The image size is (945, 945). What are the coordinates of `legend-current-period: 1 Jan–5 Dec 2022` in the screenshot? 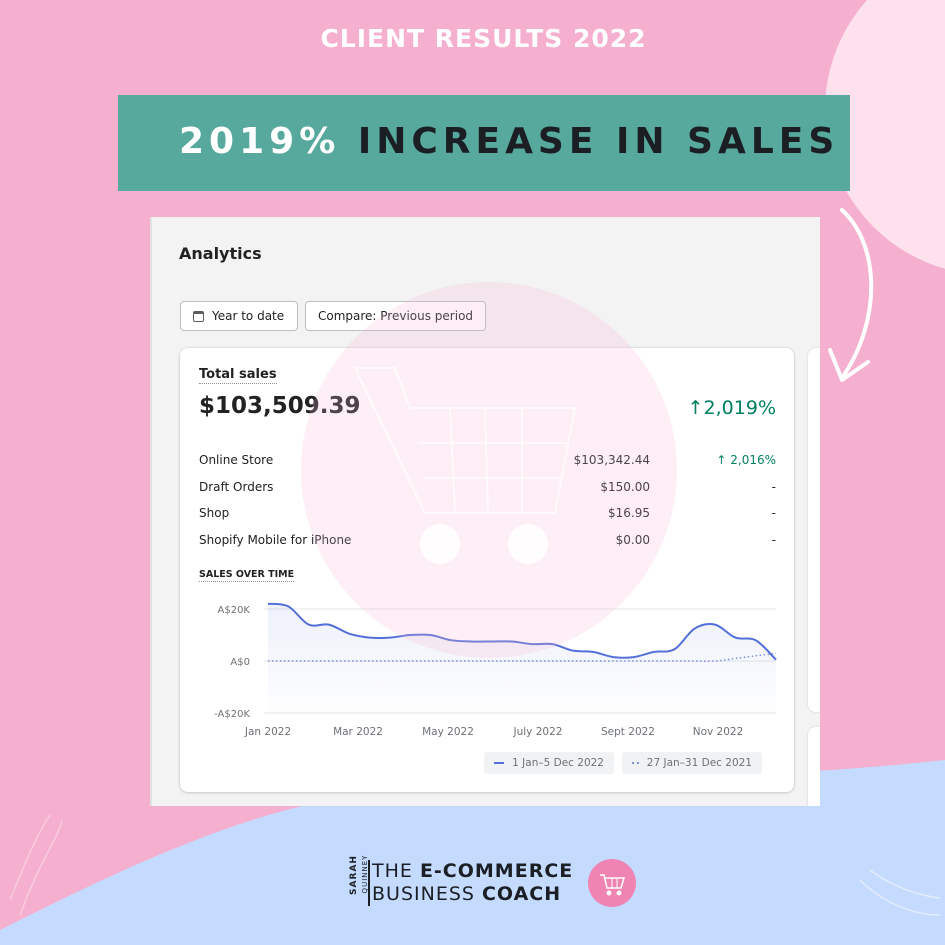 It's located at (549, 763).